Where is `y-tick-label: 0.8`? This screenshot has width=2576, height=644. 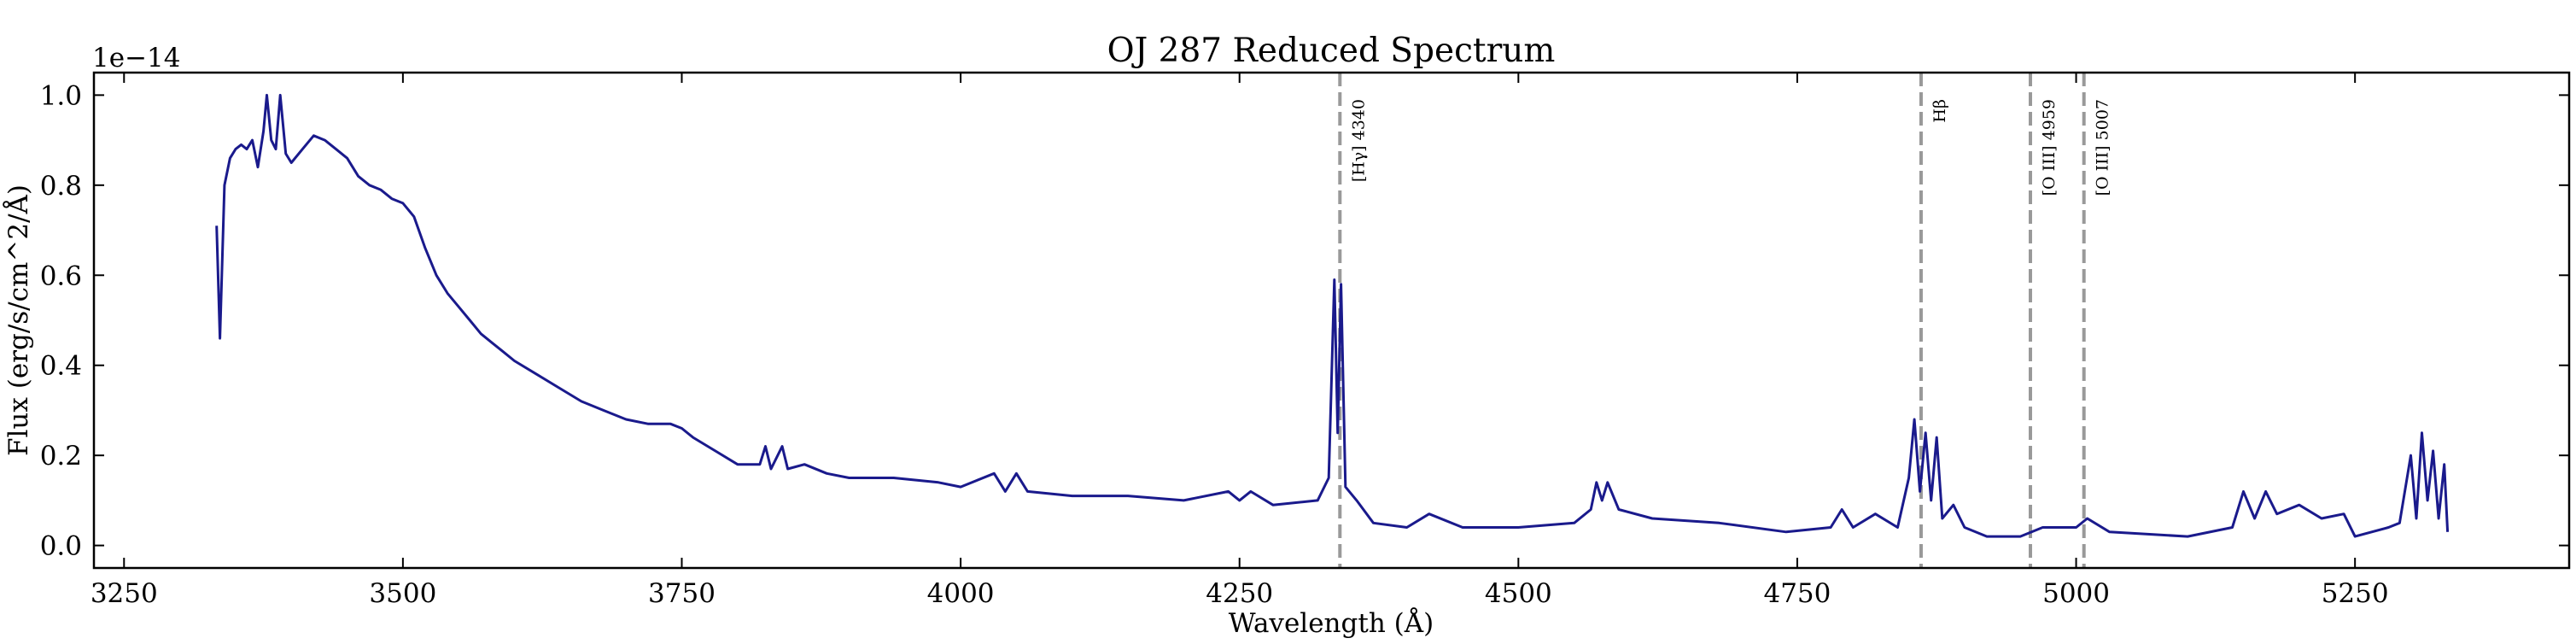 y-tick-label: 0.8 is located at coordinates (61, 186).